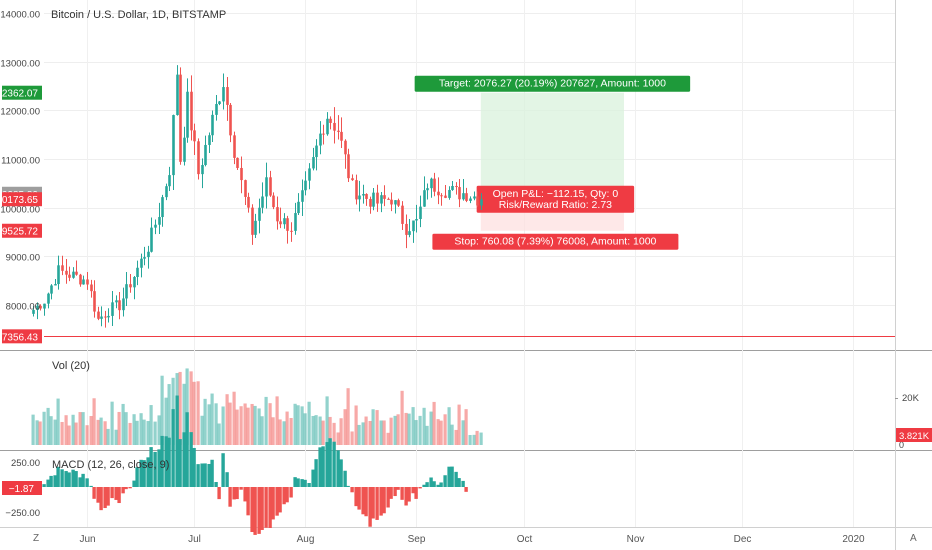 The image size is (932, 550). I want to click on price-tag-label: 7356.43, so click(20, 337).